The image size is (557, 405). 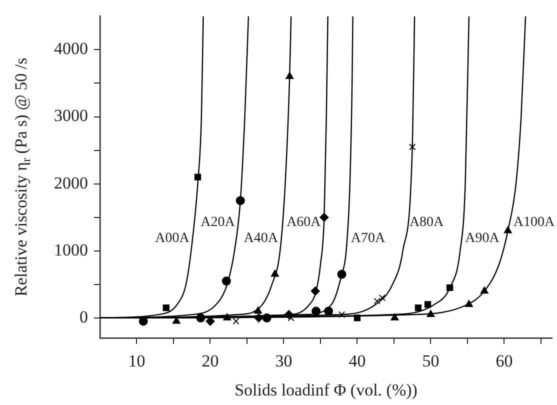 I want to click on y-tick-label: 3000, so click(x=71, y=116).